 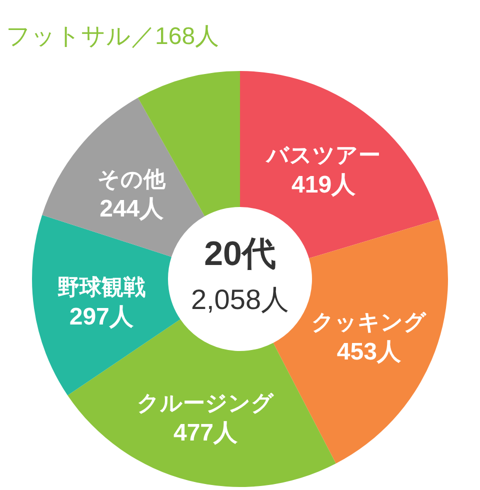 What do you see at coordinates (322, 155) in the screenshot?
I see `slice-label: バスツアー` at bounding box center [322, 155].